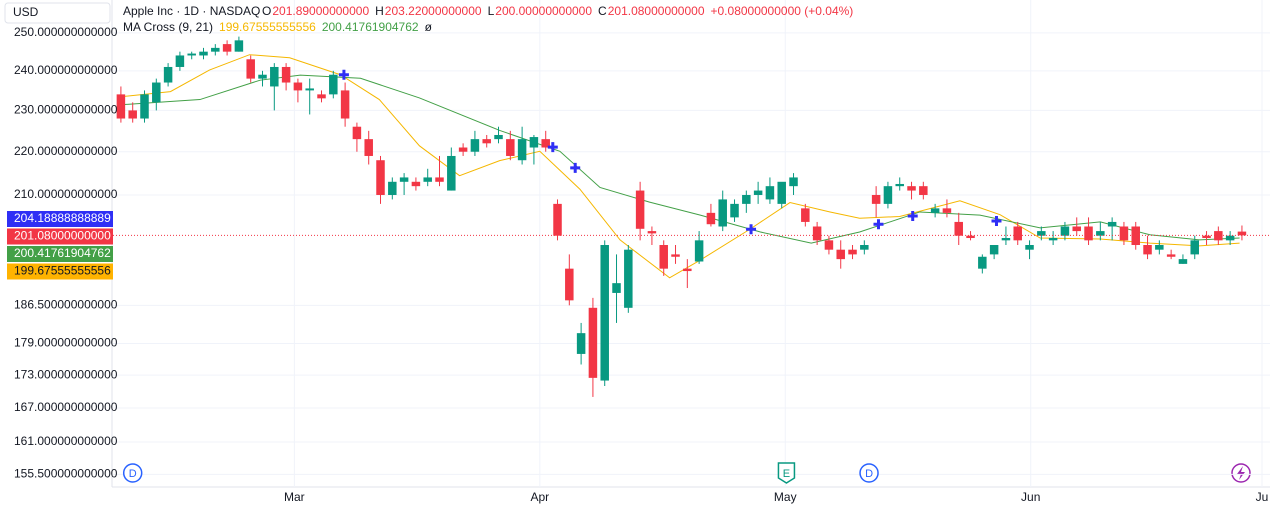  I want to click on price-tag-label: 199.67555555556, so click(62, 271).